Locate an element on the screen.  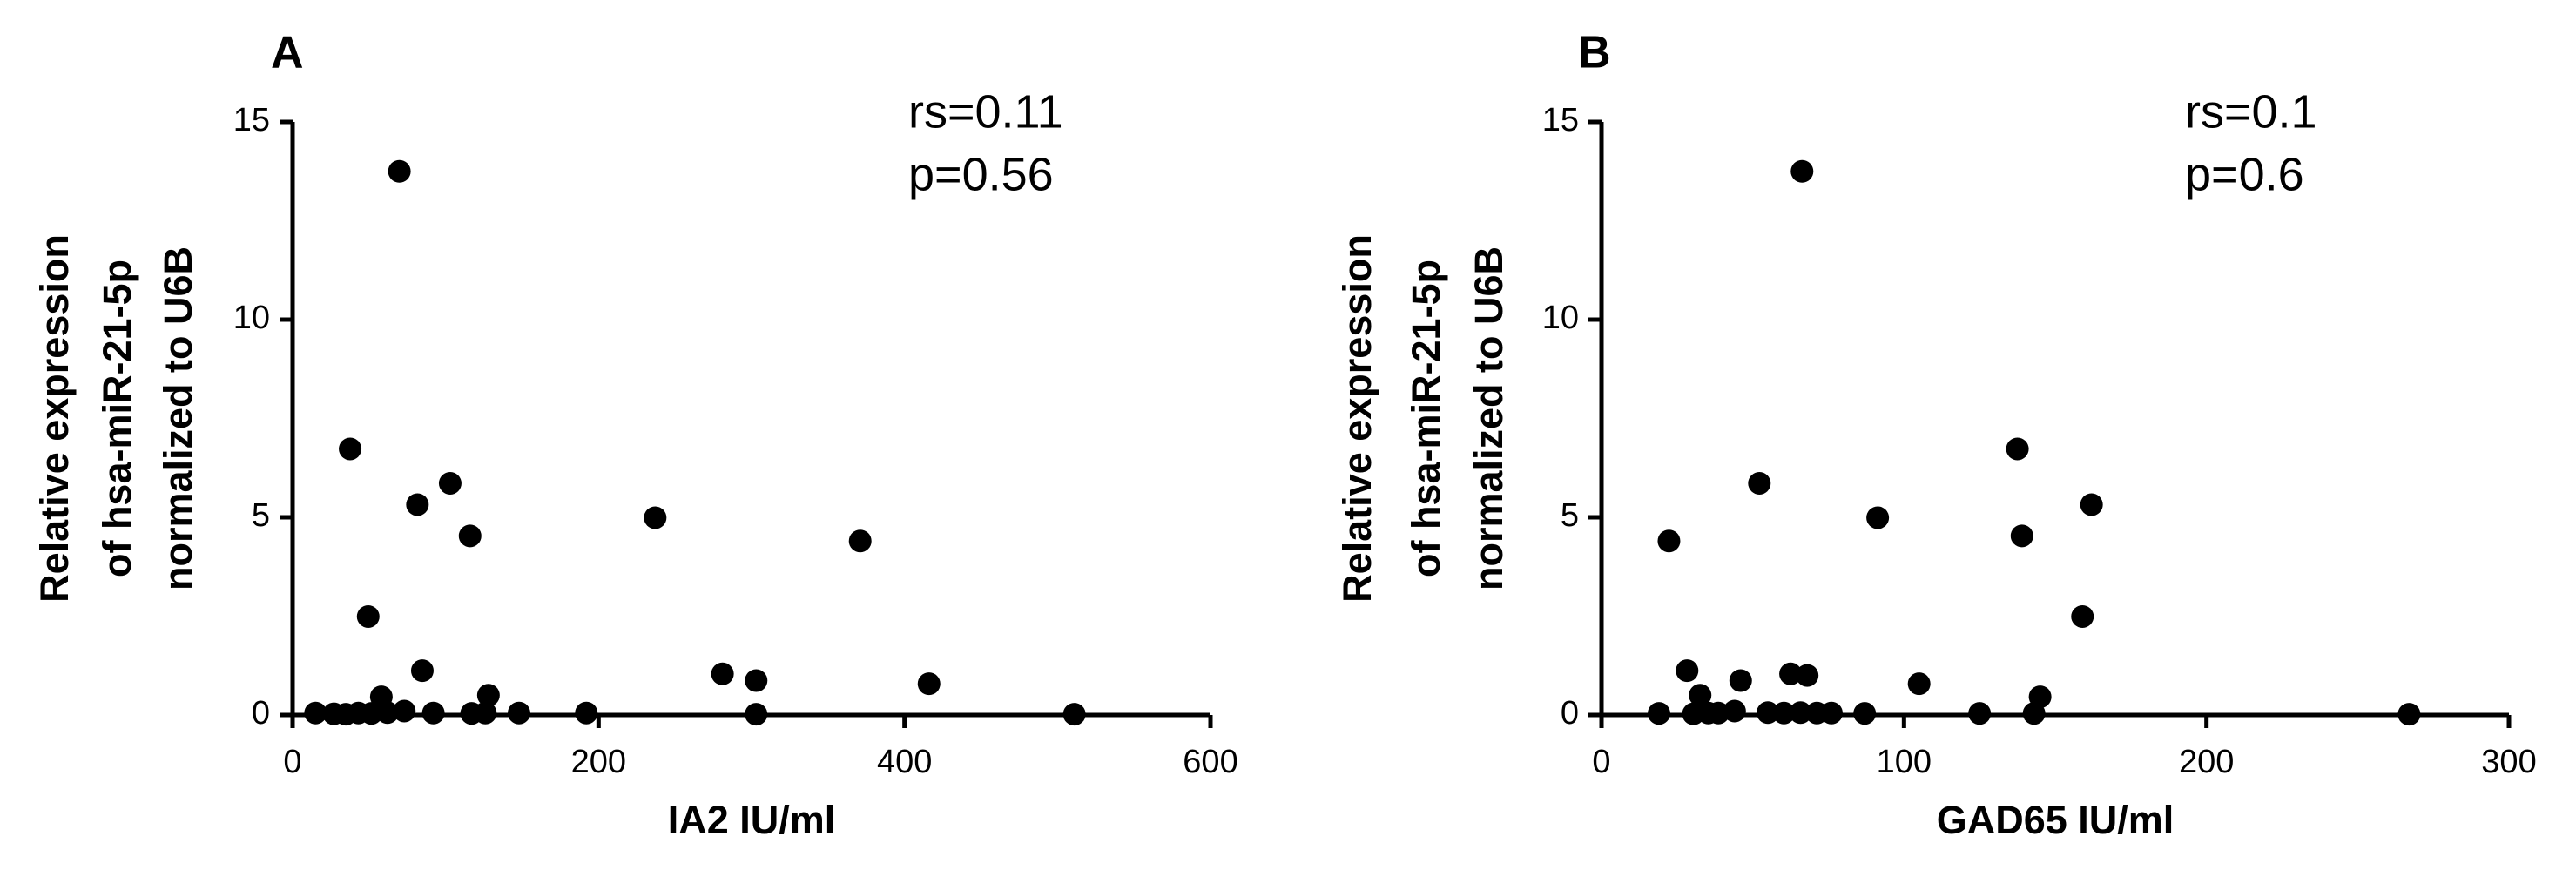
annotation: rs=0.1 is located at coordinates (2251, 112).